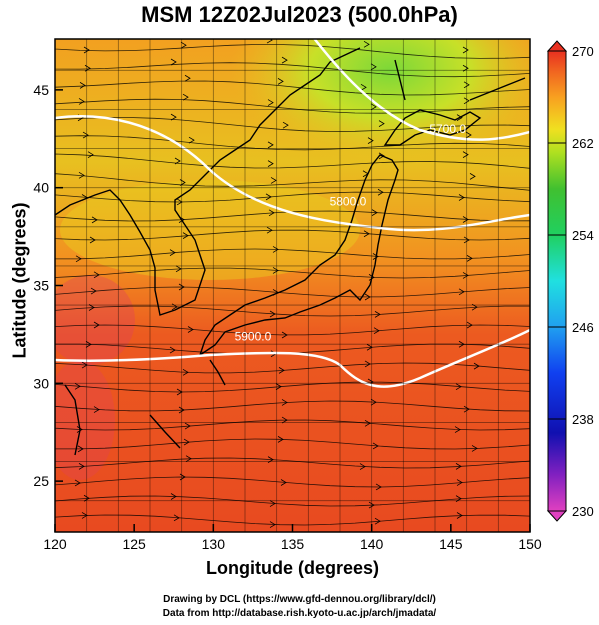  What do you see at coordinates (372, 544) in the screenshot?
I see `x-tick-label: 140` at bounding box center [372, 544].